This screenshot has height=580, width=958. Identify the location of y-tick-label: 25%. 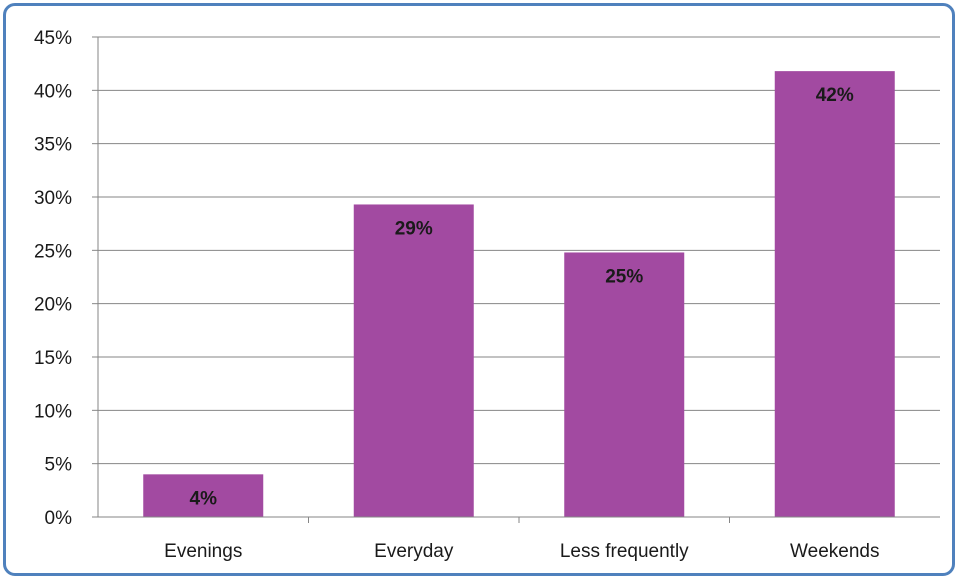
(53, 251).